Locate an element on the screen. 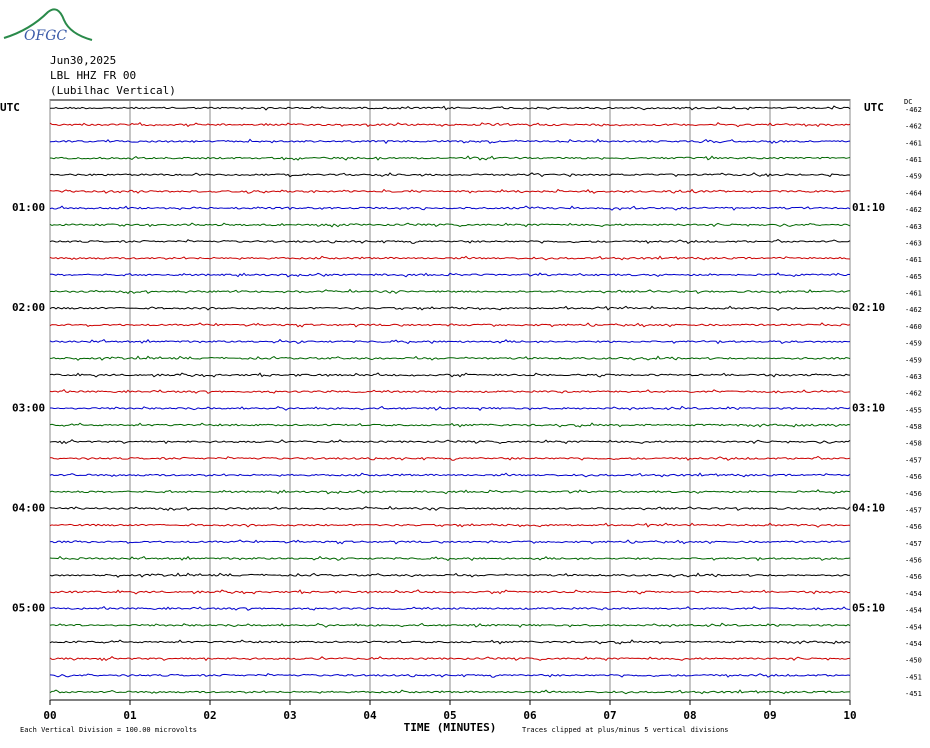 The height and width of the screenshot is (748, 930). left-time-label: 04:00 is located at coordinates (28, 507).